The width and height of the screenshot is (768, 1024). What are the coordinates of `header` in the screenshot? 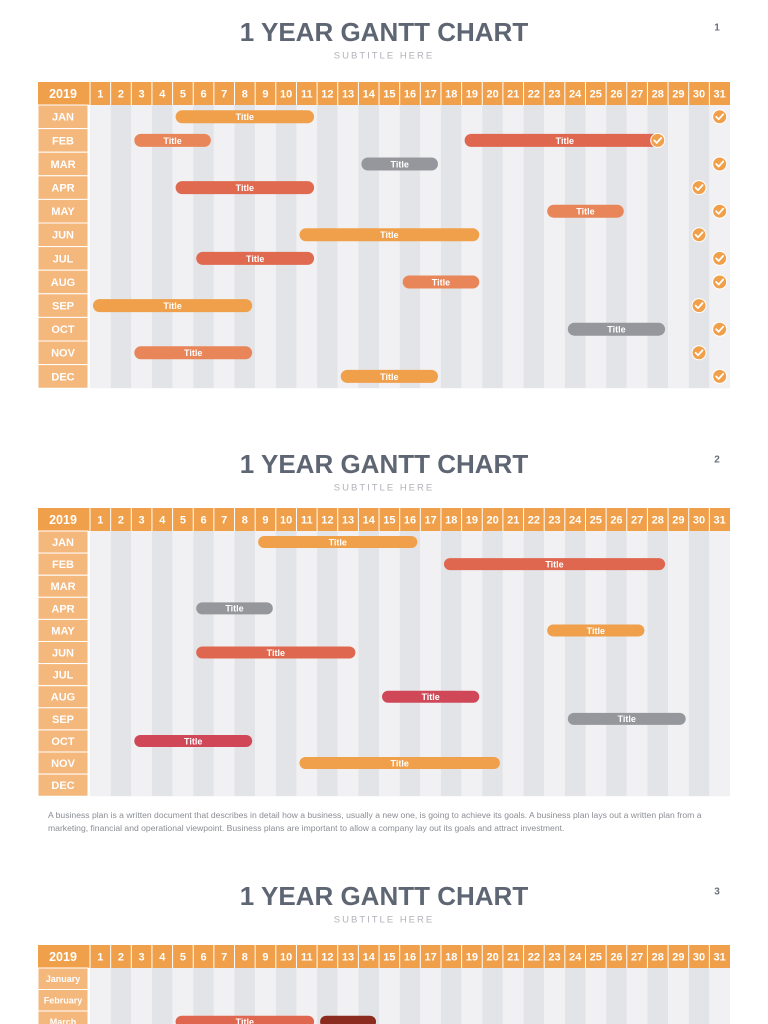 It's located at (384, 956).